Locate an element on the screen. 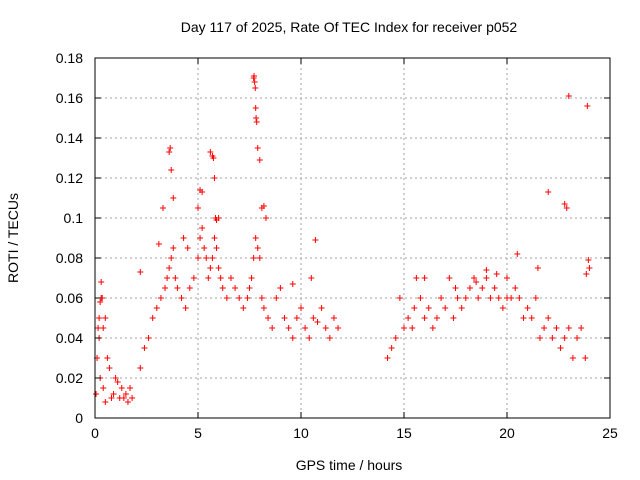  y-tick-label: 0.04 is located at coordinates (69, 338).